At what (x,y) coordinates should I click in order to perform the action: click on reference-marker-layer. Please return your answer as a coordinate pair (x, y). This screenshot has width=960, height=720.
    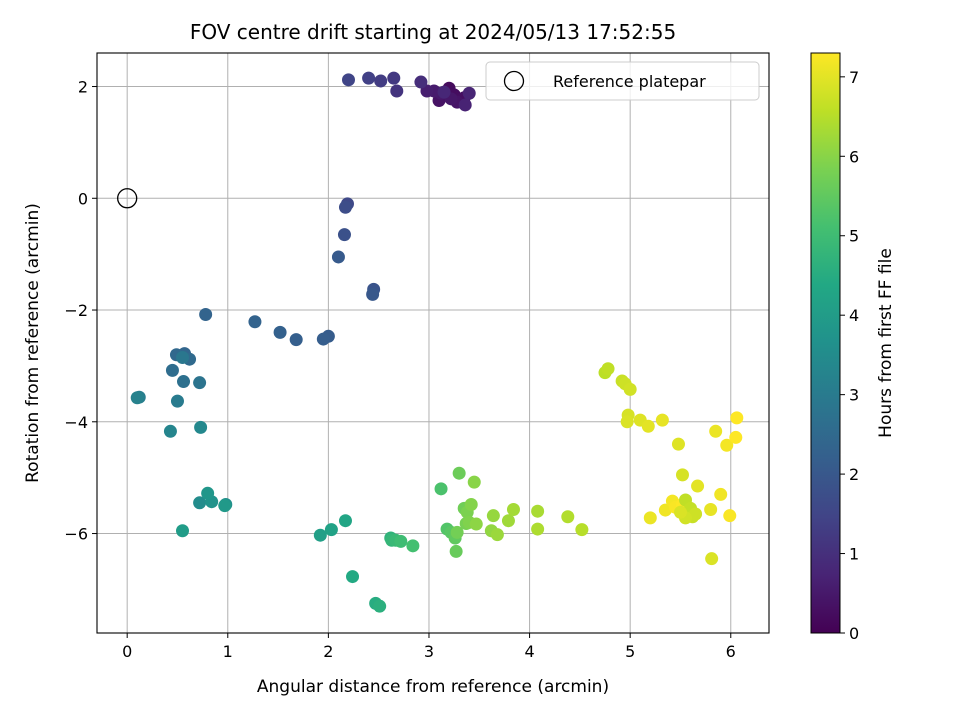
    Looking at the image, I should click on (127, 198).